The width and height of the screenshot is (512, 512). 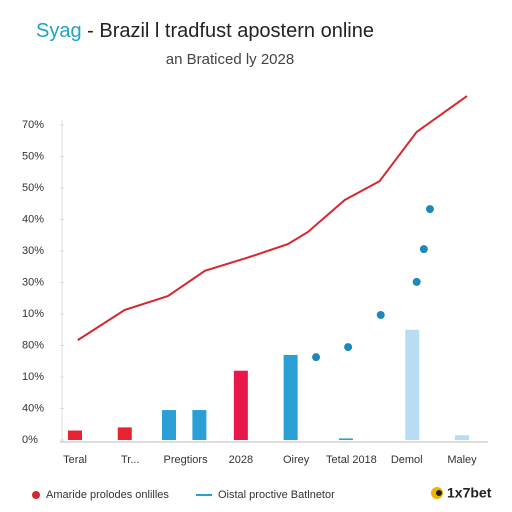 I want to click on chart-subtitle: an Braticed ly 2028, so click(x=230, y=59).